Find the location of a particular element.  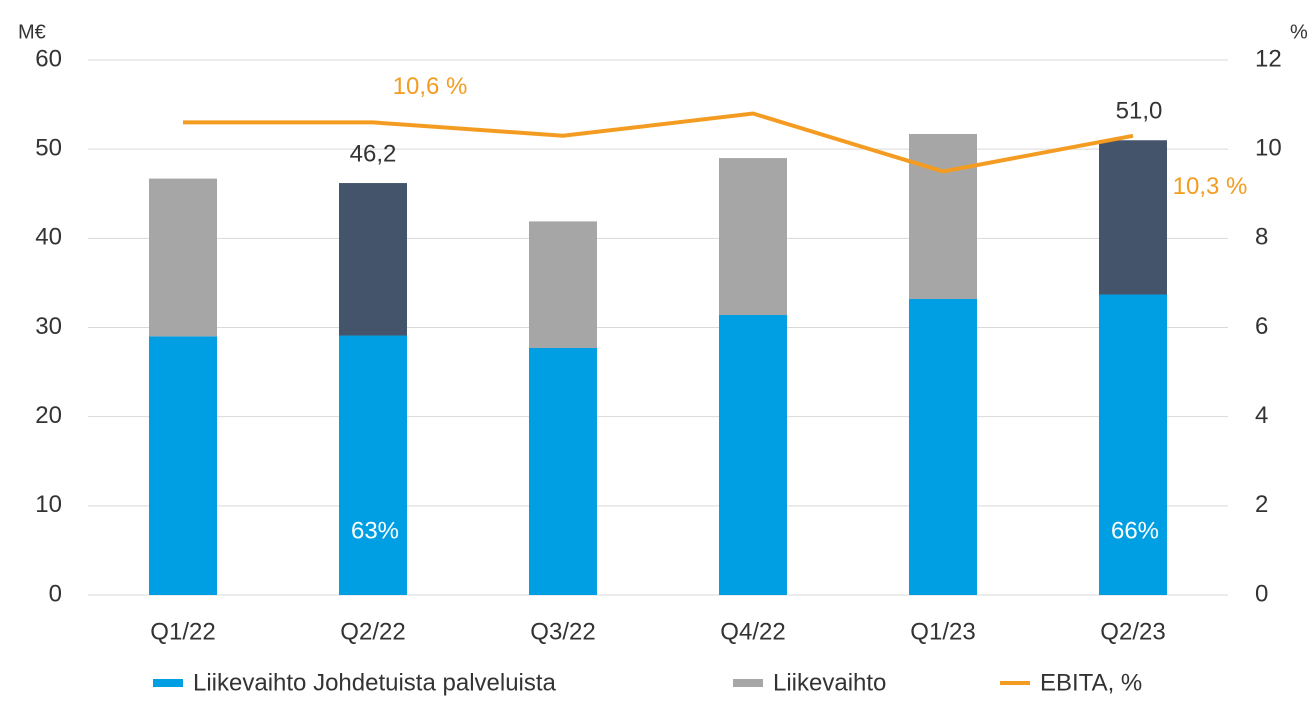

legend-label: EBITA, % is located at coordinates (1091, 682).